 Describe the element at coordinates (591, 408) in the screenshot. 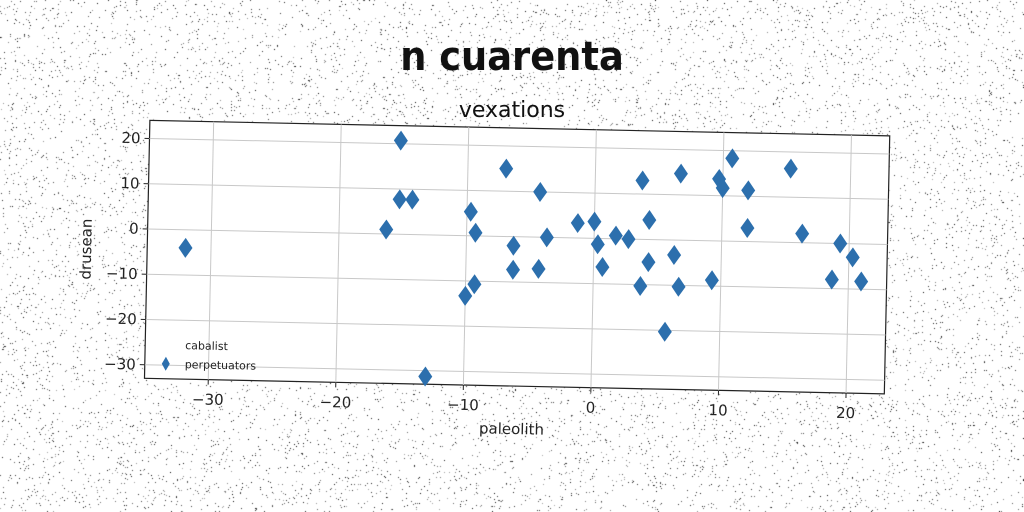

I see `x-tick-label: 0` at that location.